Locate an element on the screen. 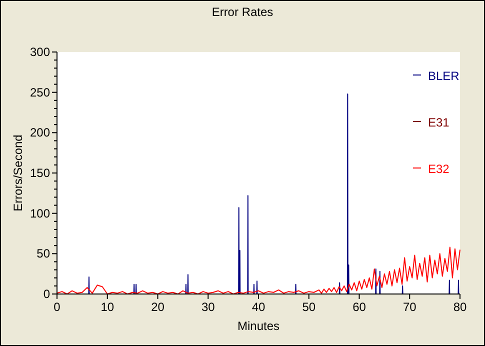  x-tick-label: 0 is located at coordinates (57, 307).